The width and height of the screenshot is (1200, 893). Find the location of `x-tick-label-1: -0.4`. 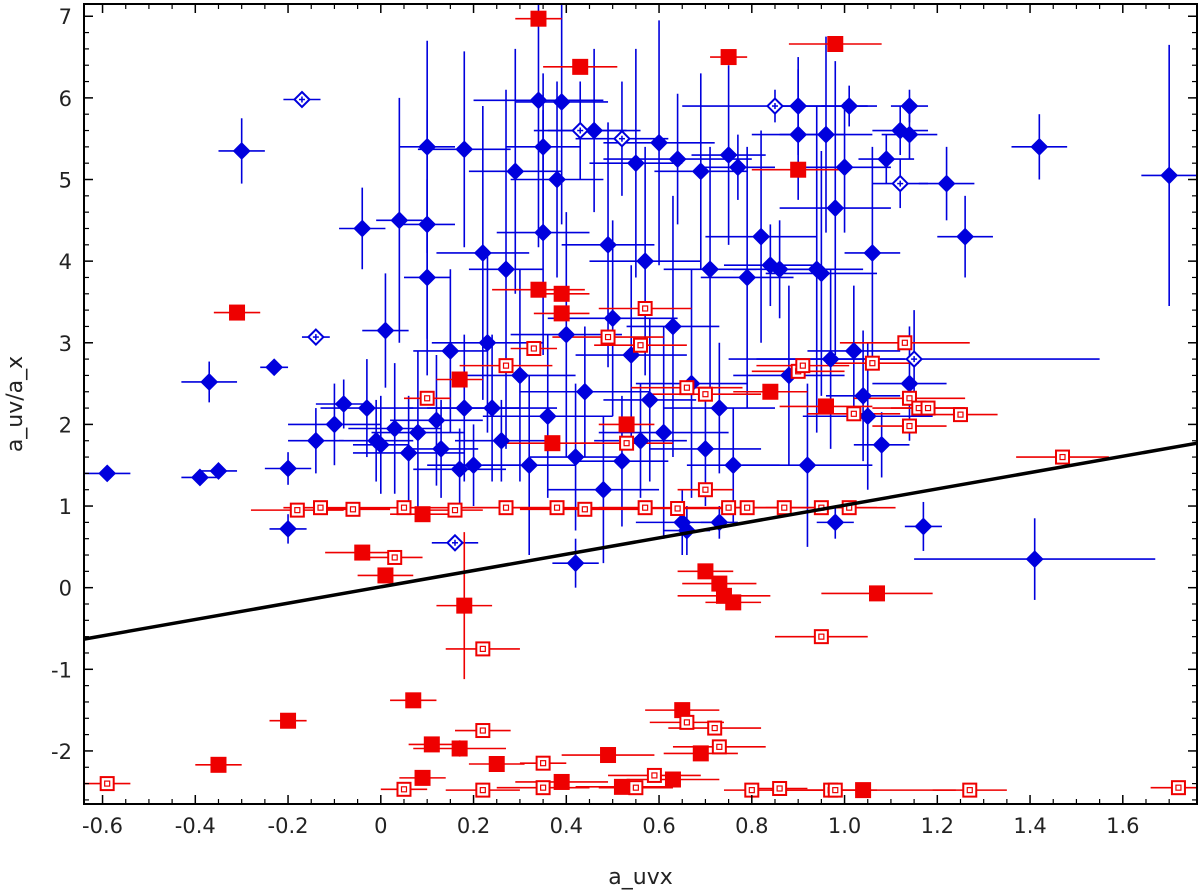

x-tick-label-1: -0.4 is located at coordinates (195, 826).